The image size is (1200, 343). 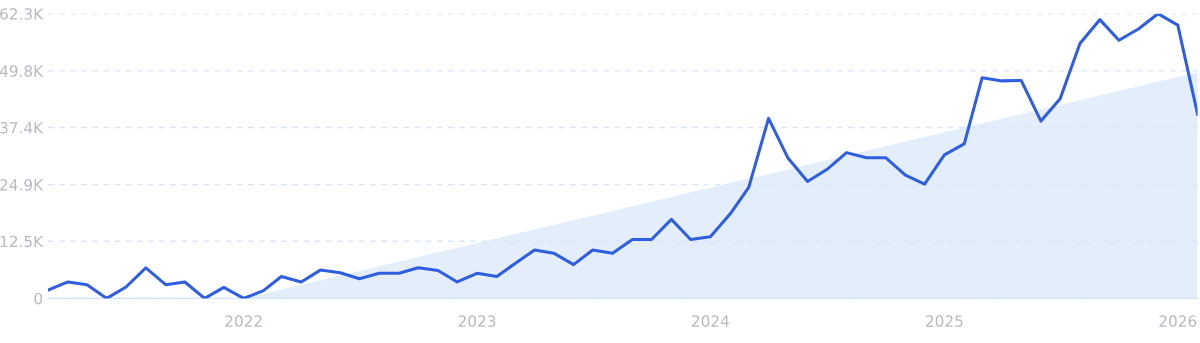 I want to click on x-tick-label: 2026, so click(x=1178, y=321).